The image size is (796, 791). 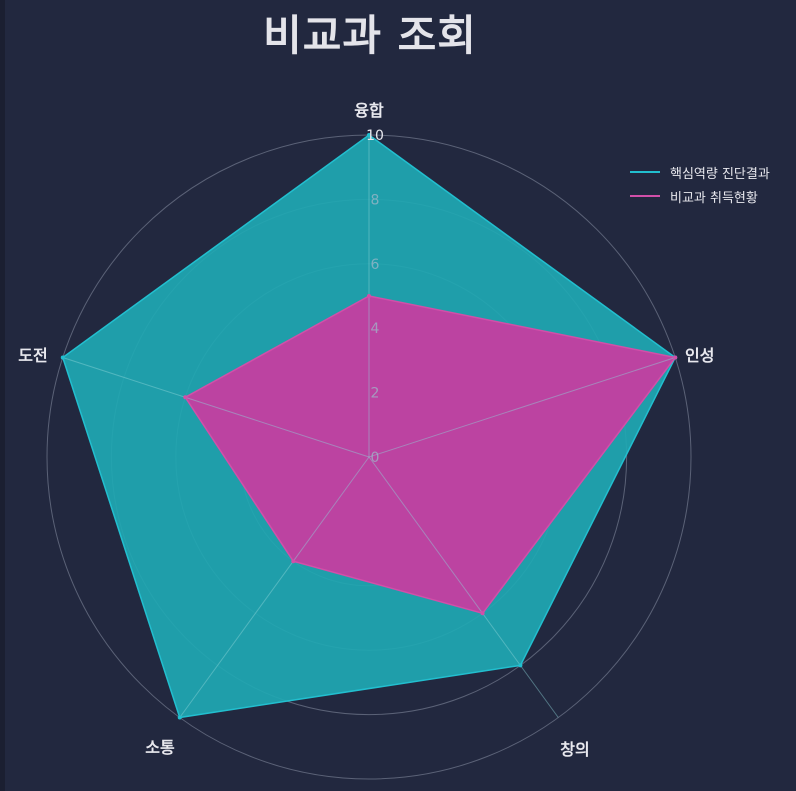 What do you see at coordinates (720, 174) in the screenshot?
I see `legend-label-series-1: 핵심역량 진단결과` at bounding box center [720, 174].